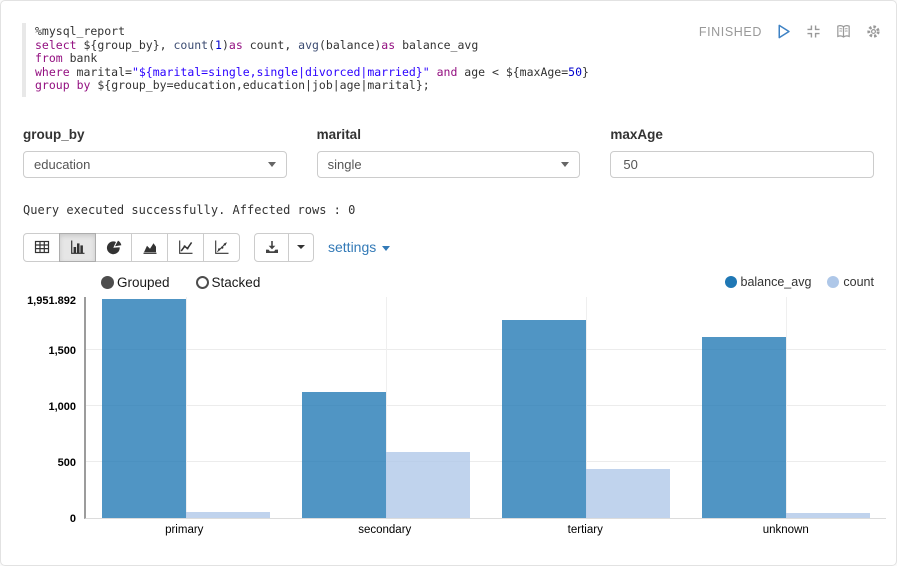 This screenshot has height=566, width=897. I want to click on settings-toggle: settings, so click(359, 247).